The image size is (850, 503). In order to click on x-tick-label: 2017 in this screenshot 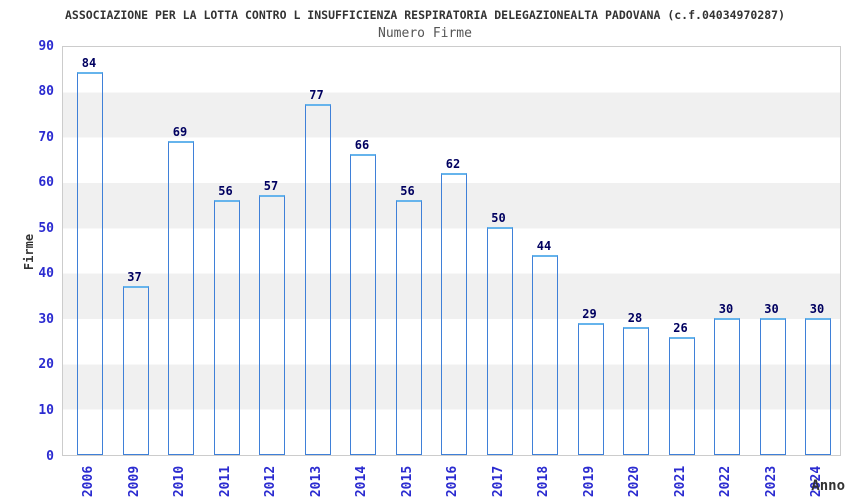, I will do `click(498, 481)`.